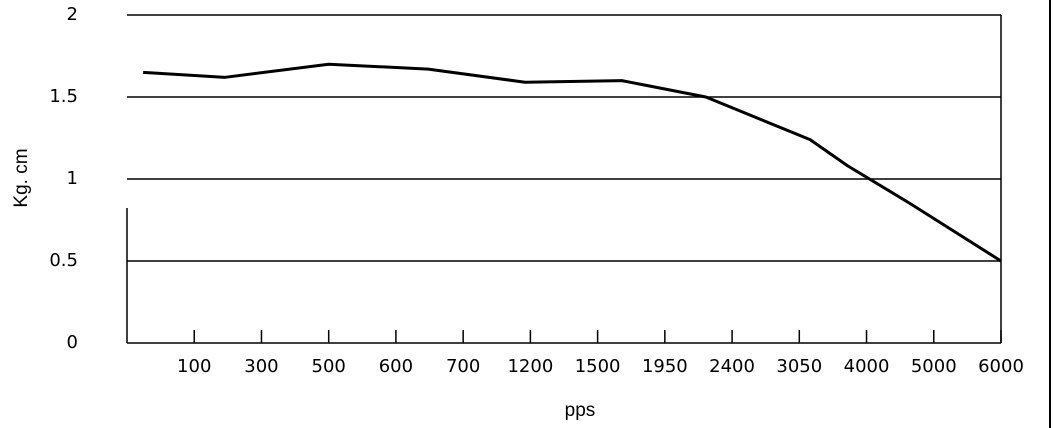 Image resolution: width=1055 pixels, height=428 pixels. Describe the element at coordinates (732, 366) in the screenshot. I see `x-tick-label: 2400` at that location.